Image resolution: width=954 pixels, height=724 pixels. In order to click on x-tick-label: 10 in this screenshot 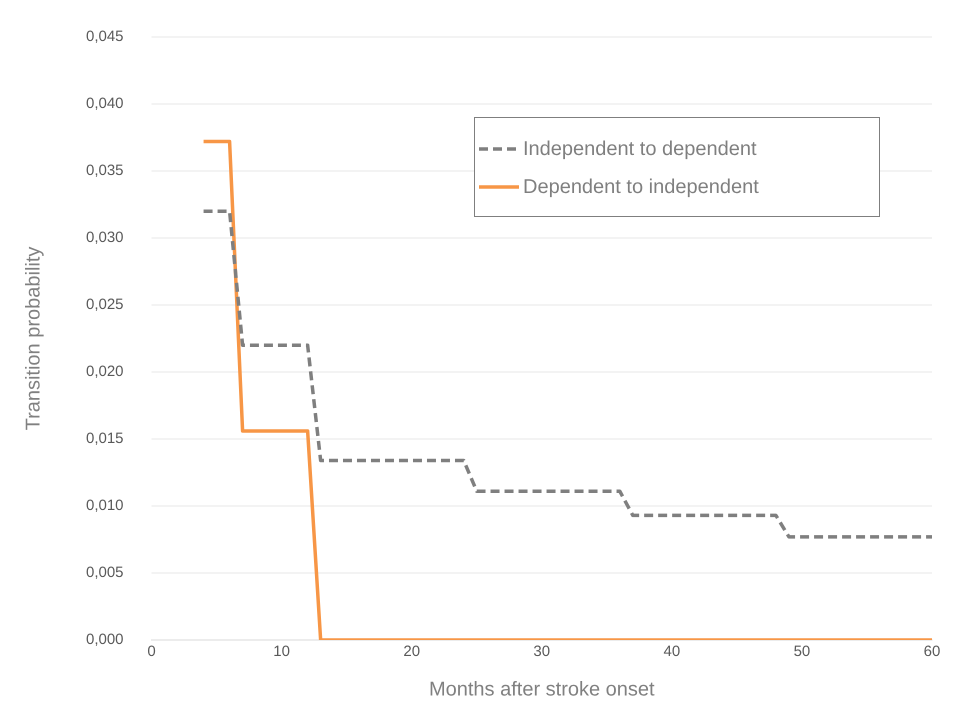, I will do `click(281, 651)`.